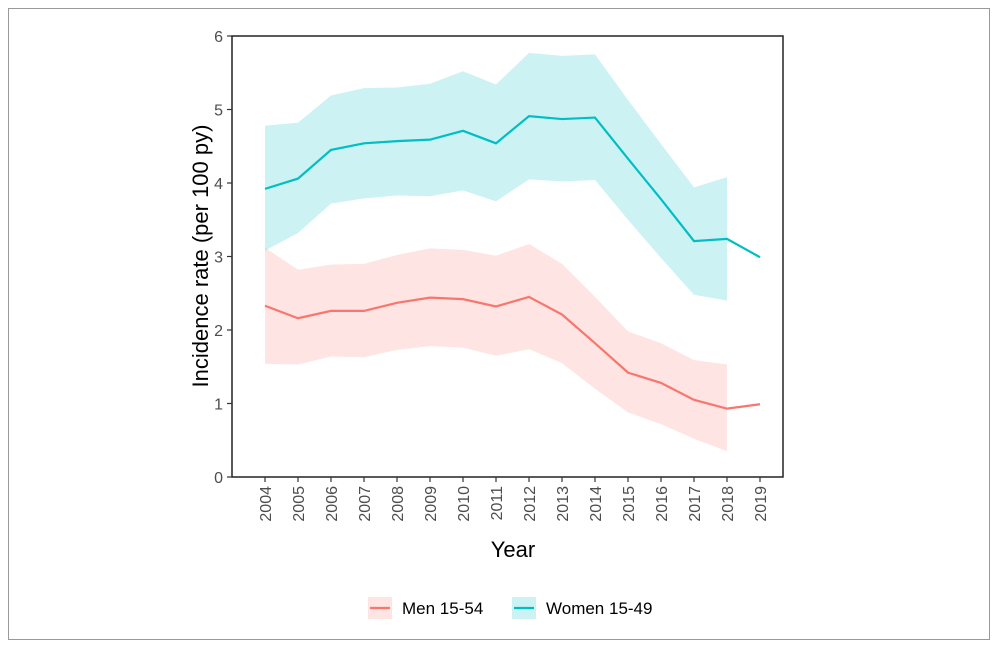 The width and height of the screenshot is (1000, 650). Describe the element at coordinates (218, 478) in the screenshot. I see `y-tick-label: 0` at that location.